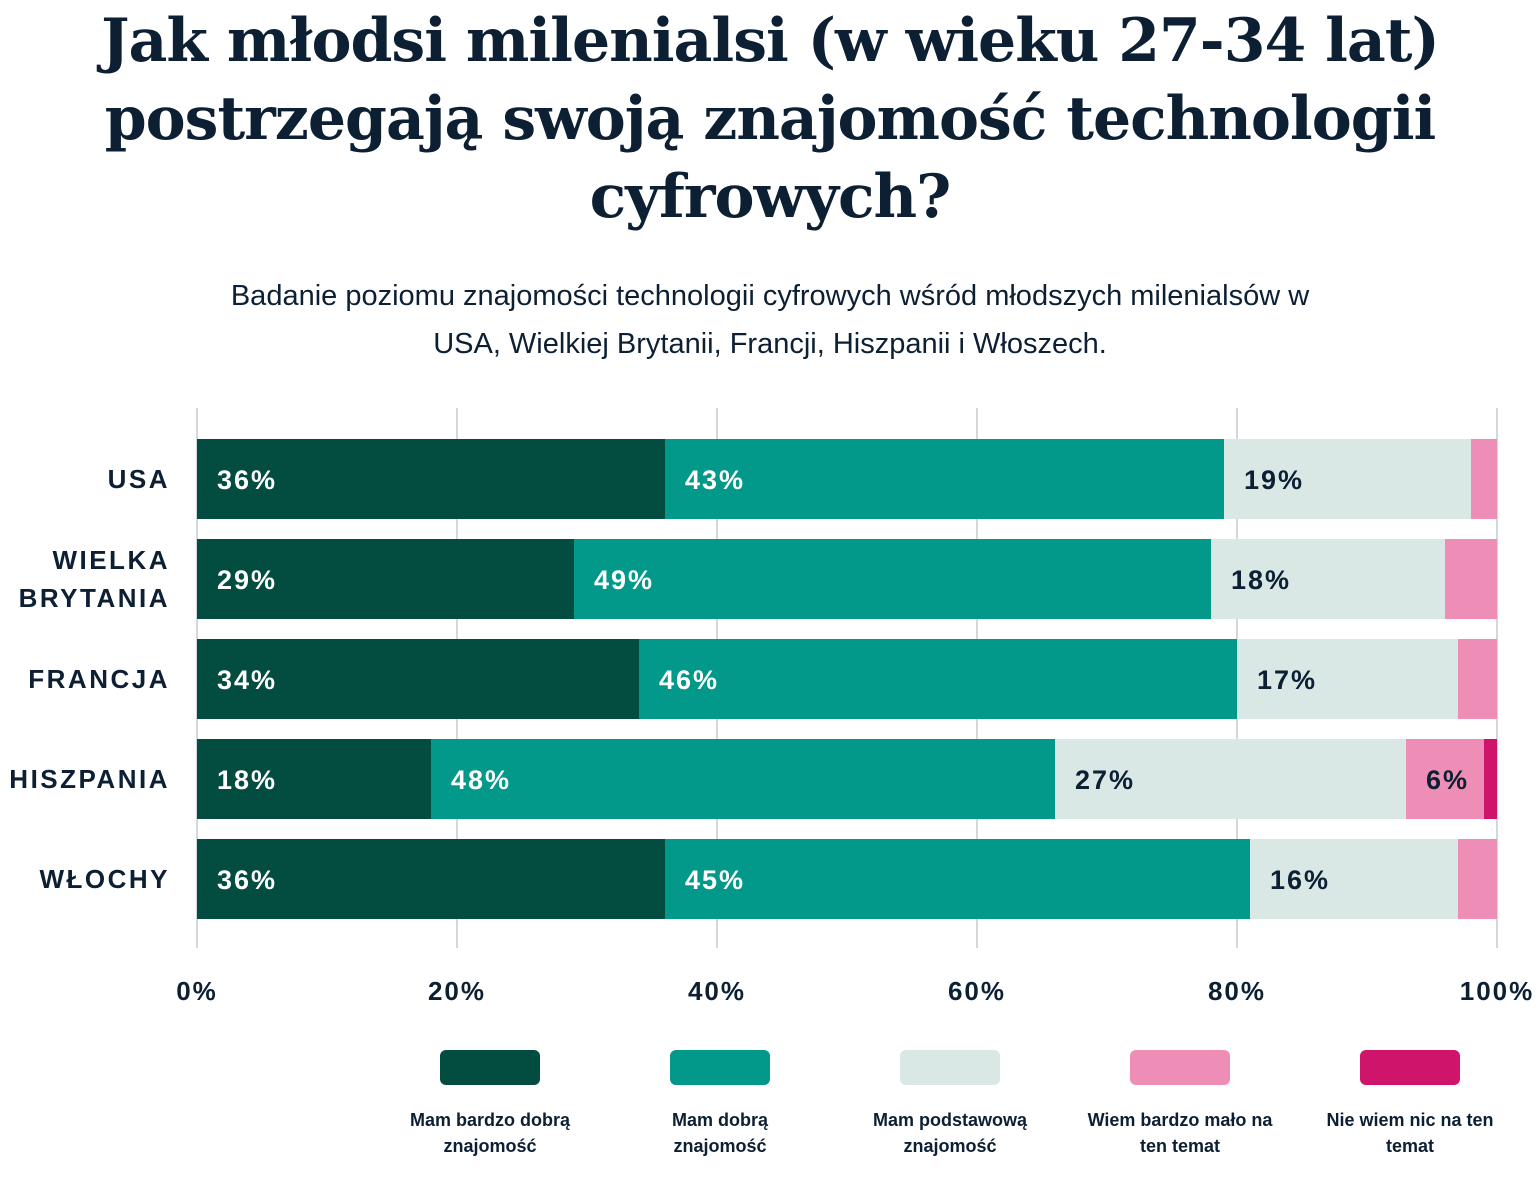  I want to click on data-label: 16%, so click(1300, 880).